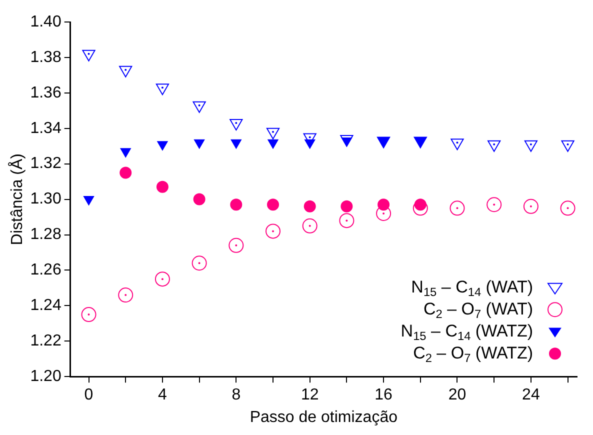 The width and height of the screenshot is (593, 435). Describe the element at coordinates (163, 395) in the screenshot. I see `x-tick-label: 4` at that location.